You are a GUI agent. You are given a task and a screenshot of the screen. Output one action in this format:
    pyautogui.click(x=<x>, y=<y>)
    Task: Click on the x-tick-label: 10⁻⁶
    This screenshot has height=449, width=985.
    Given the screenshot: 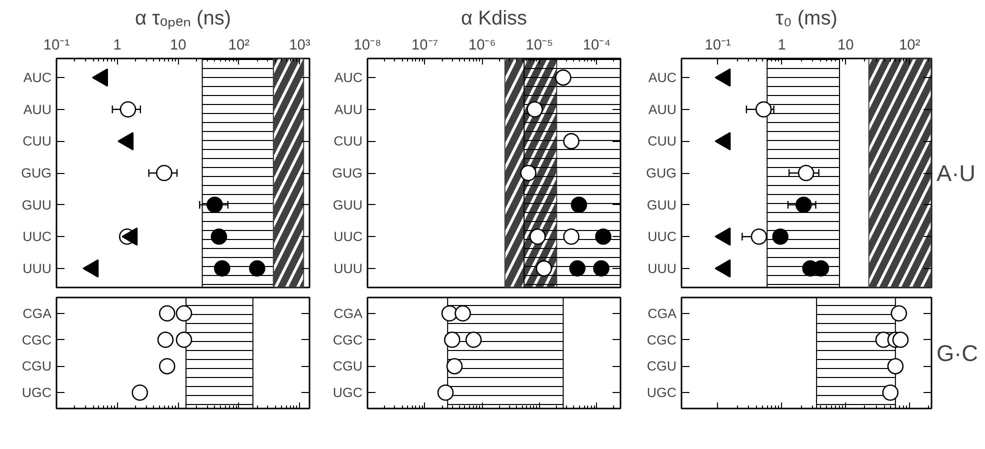 What is the action you would take?
    pyautogui.click(x=482, y=46)
    